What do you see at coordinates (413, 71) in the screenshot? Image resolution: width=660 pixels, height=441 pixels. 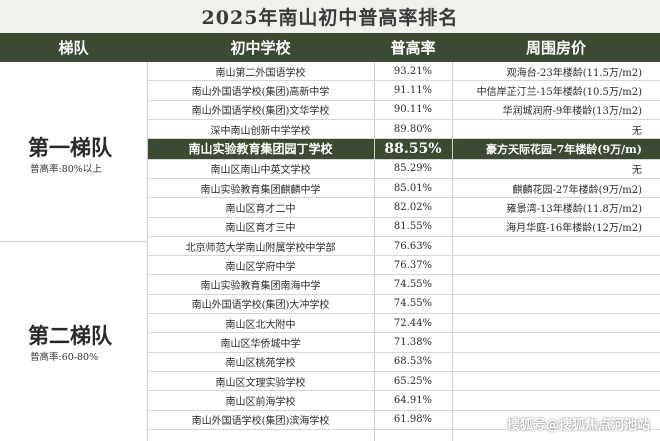 I see `rate-cell: 93.21%` at bounding box center [413, 71].